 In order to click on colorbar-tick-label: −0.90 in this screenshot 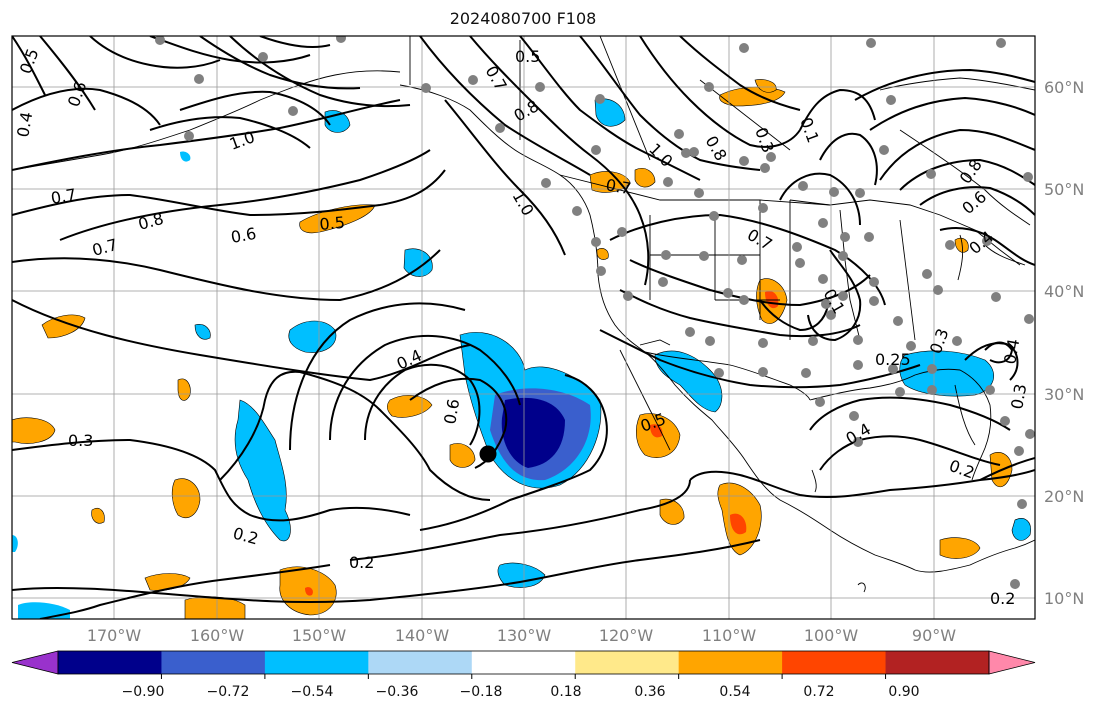, I will do `click(143, 692)`.